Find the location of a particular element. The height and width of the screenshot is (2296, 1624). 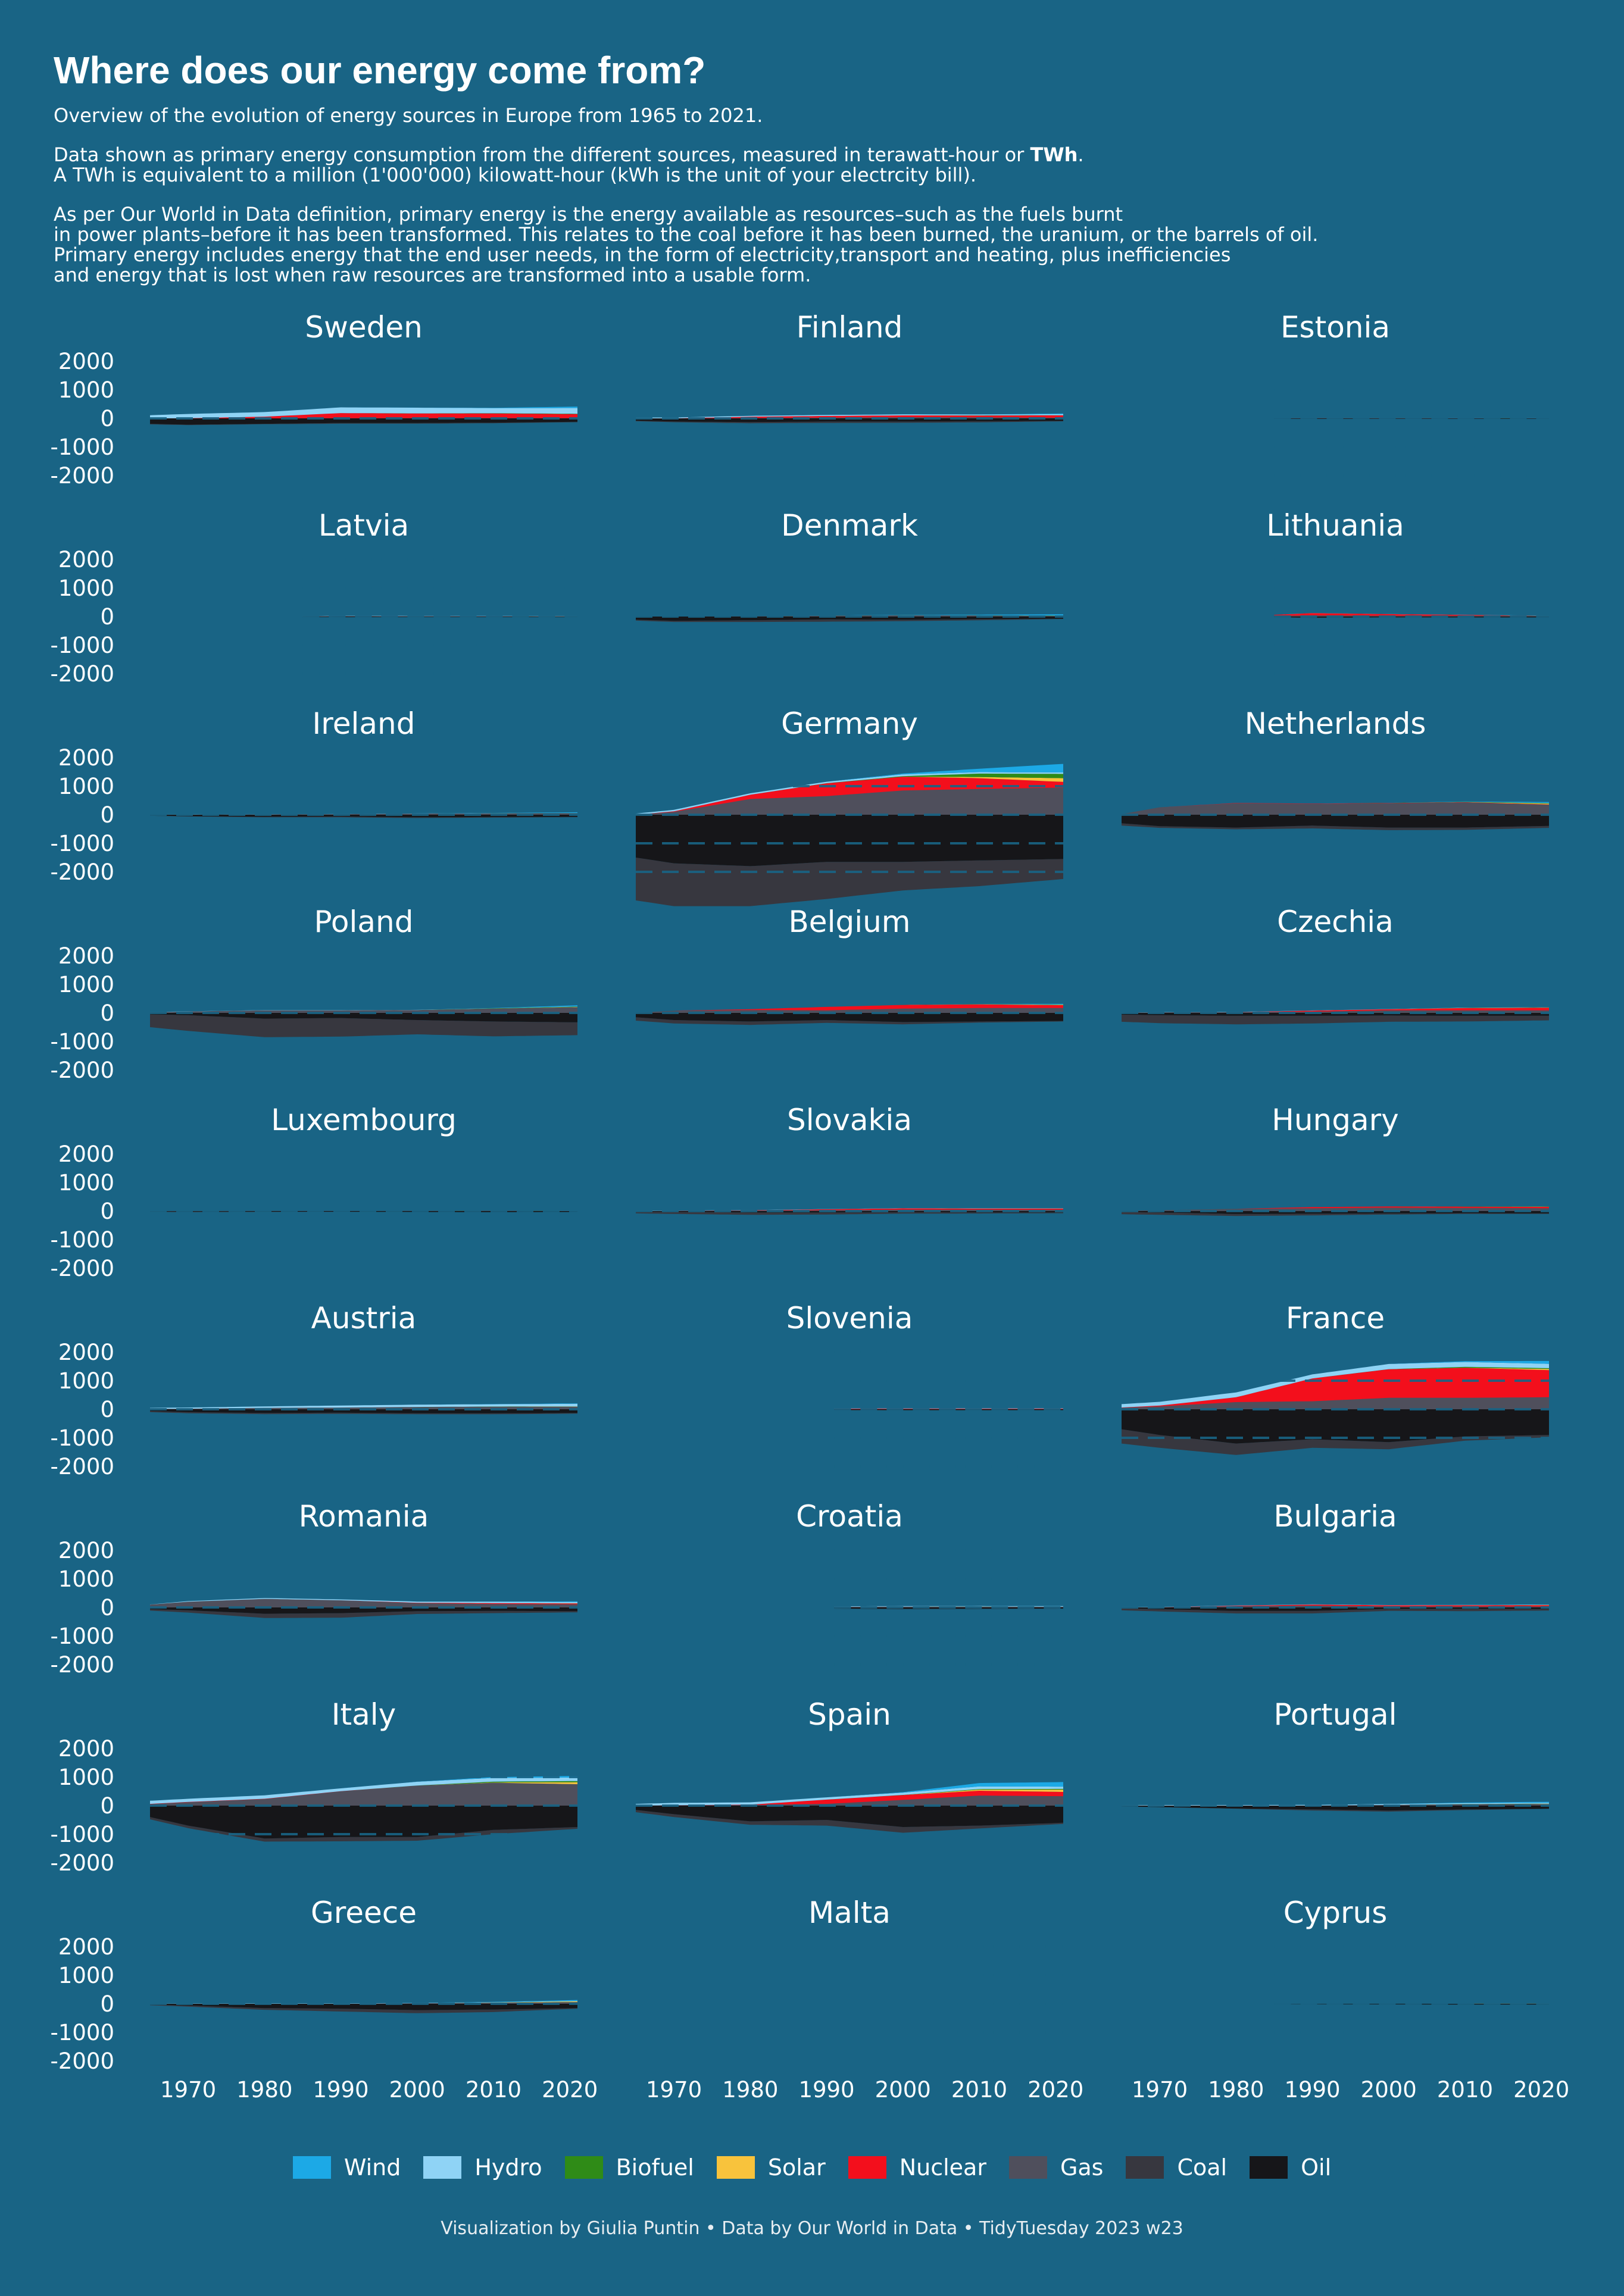

panel-title: Spain is located at coordinates (849, 1714).